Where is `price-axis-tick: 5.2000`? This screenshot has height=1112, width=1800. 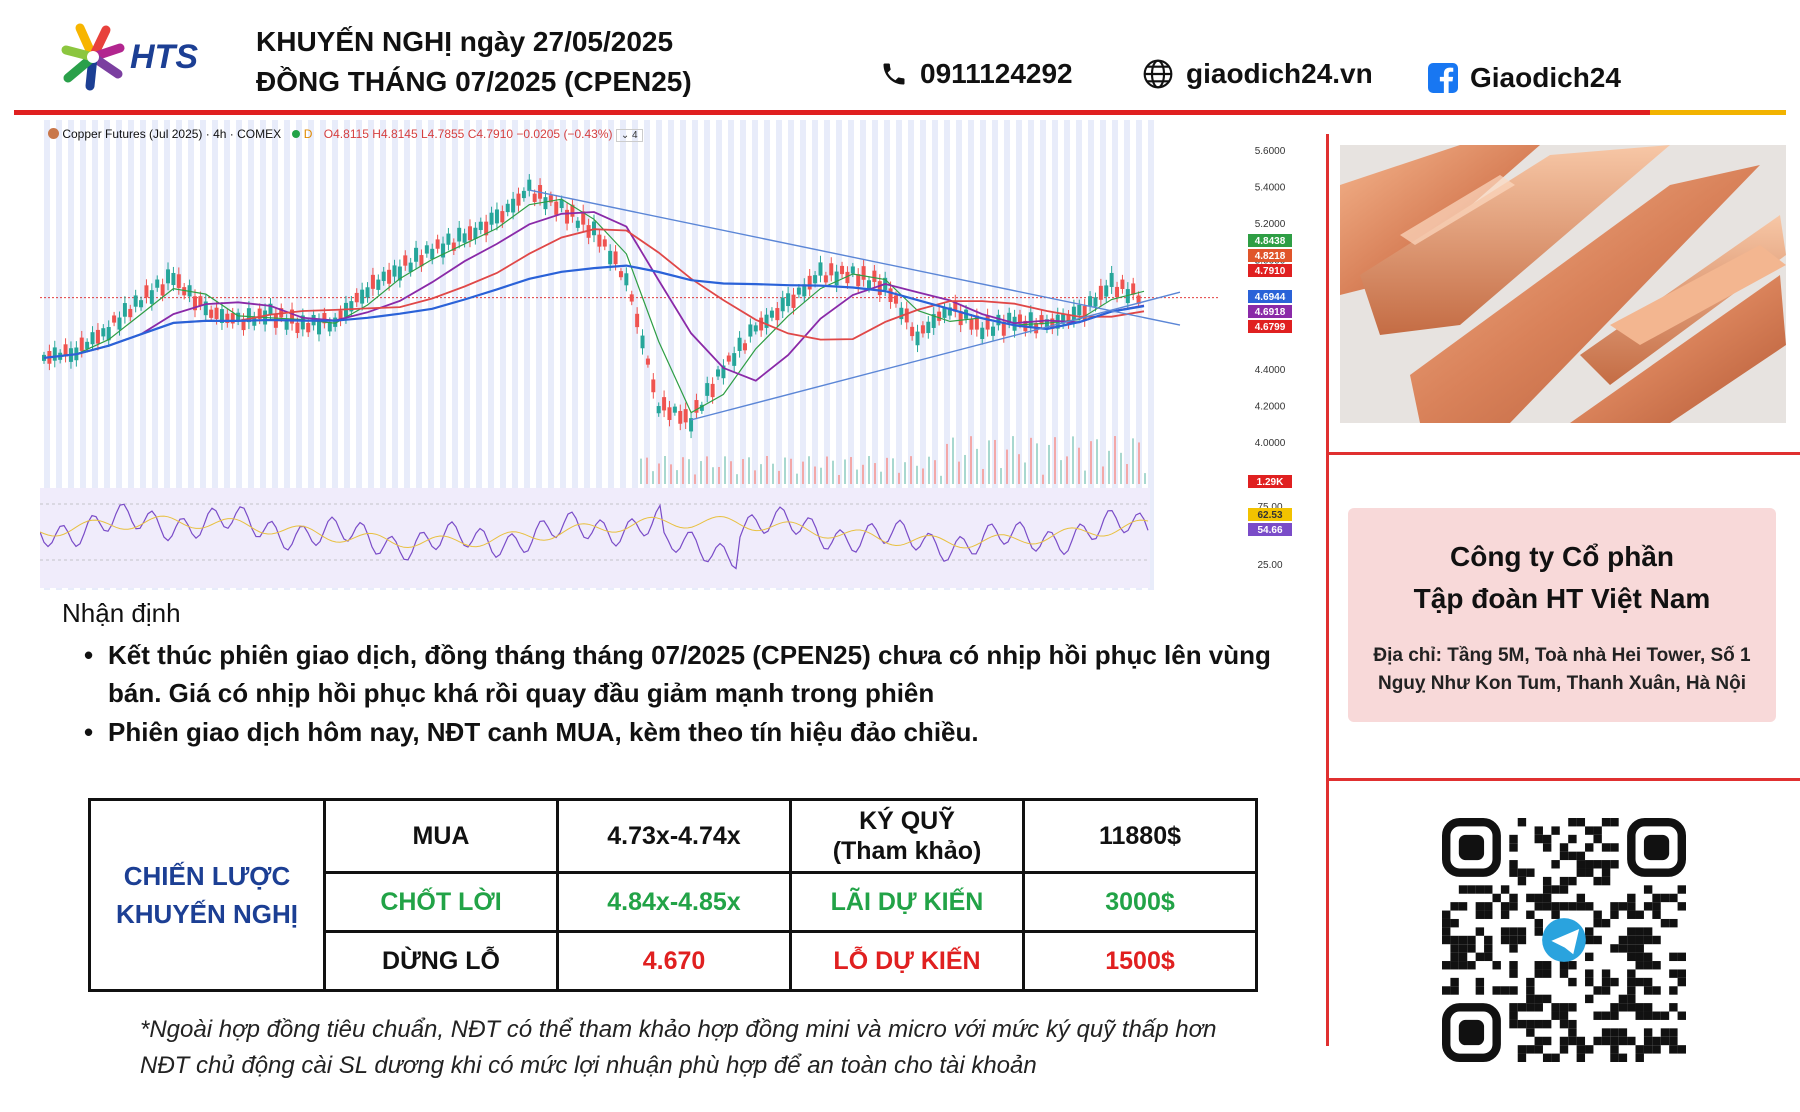
price-axis-tick: 5.2000 is located at coordinates (1270, 224).